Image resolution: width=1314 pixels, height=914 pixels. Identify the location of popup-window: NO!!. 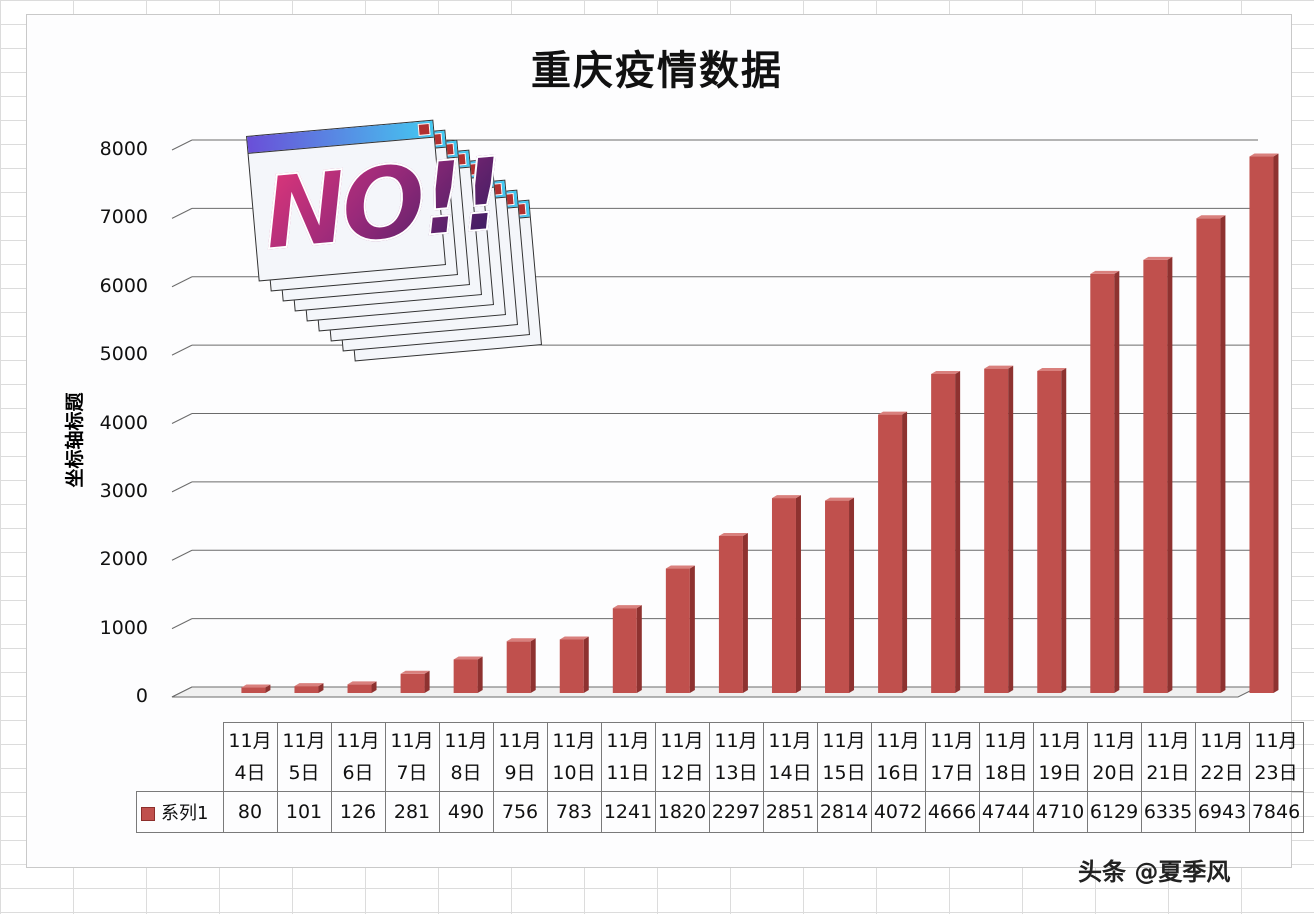
(375, 200).